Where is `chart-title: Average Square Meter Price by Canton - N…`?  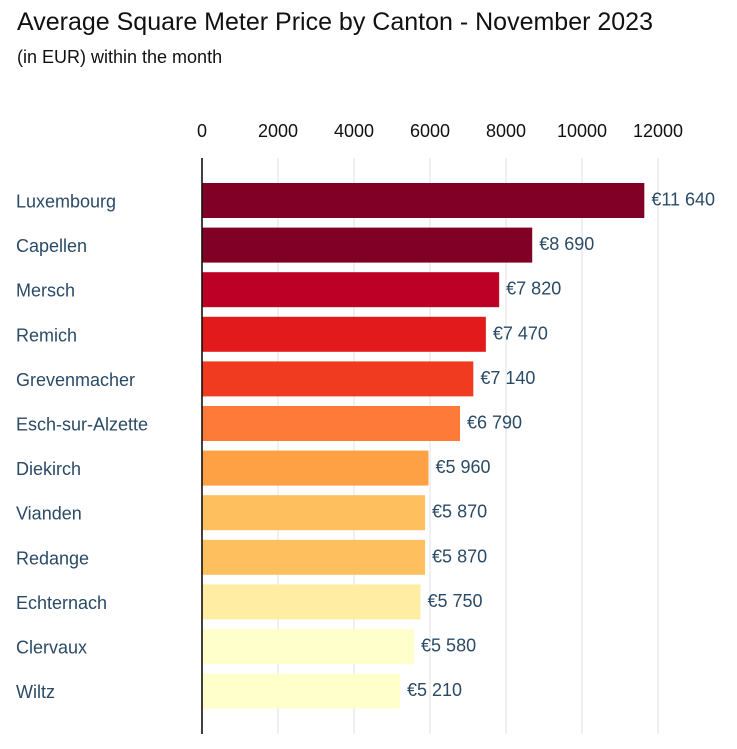 chart-title: Average Square Meter Price by Canton - N… is located at coordinates (335, 22).